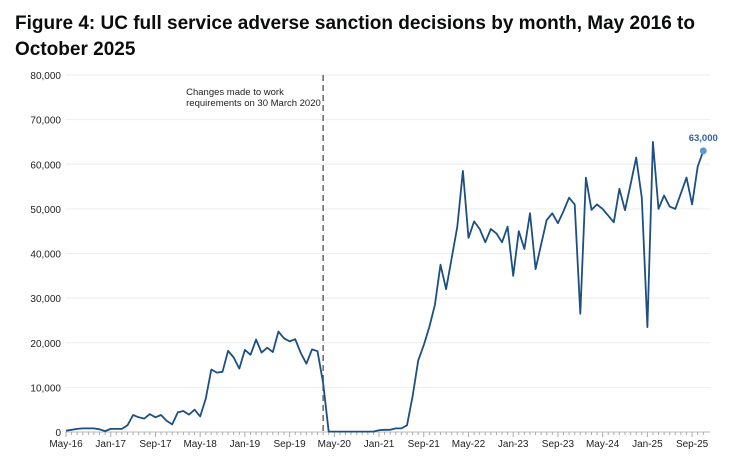 Image resolution: width=750 pixels, height=463 pixels. I want to click on y-tick-label: 20,000, so click(45, 344).